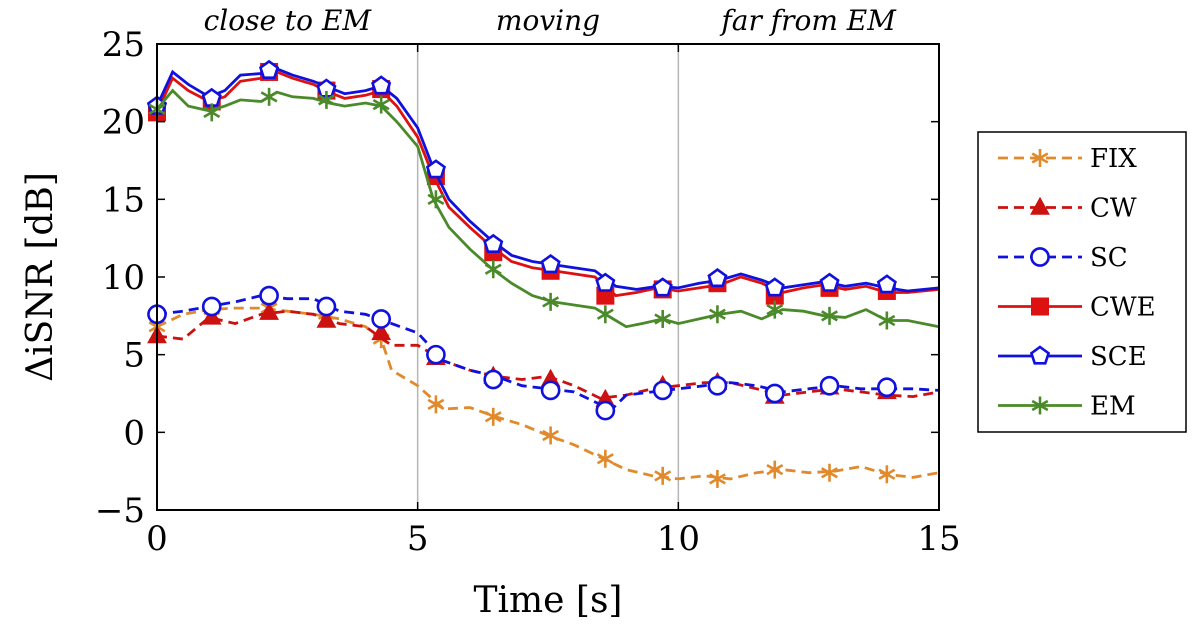  I want to click on legend-item-sce: SCE, so click(1072, 357).